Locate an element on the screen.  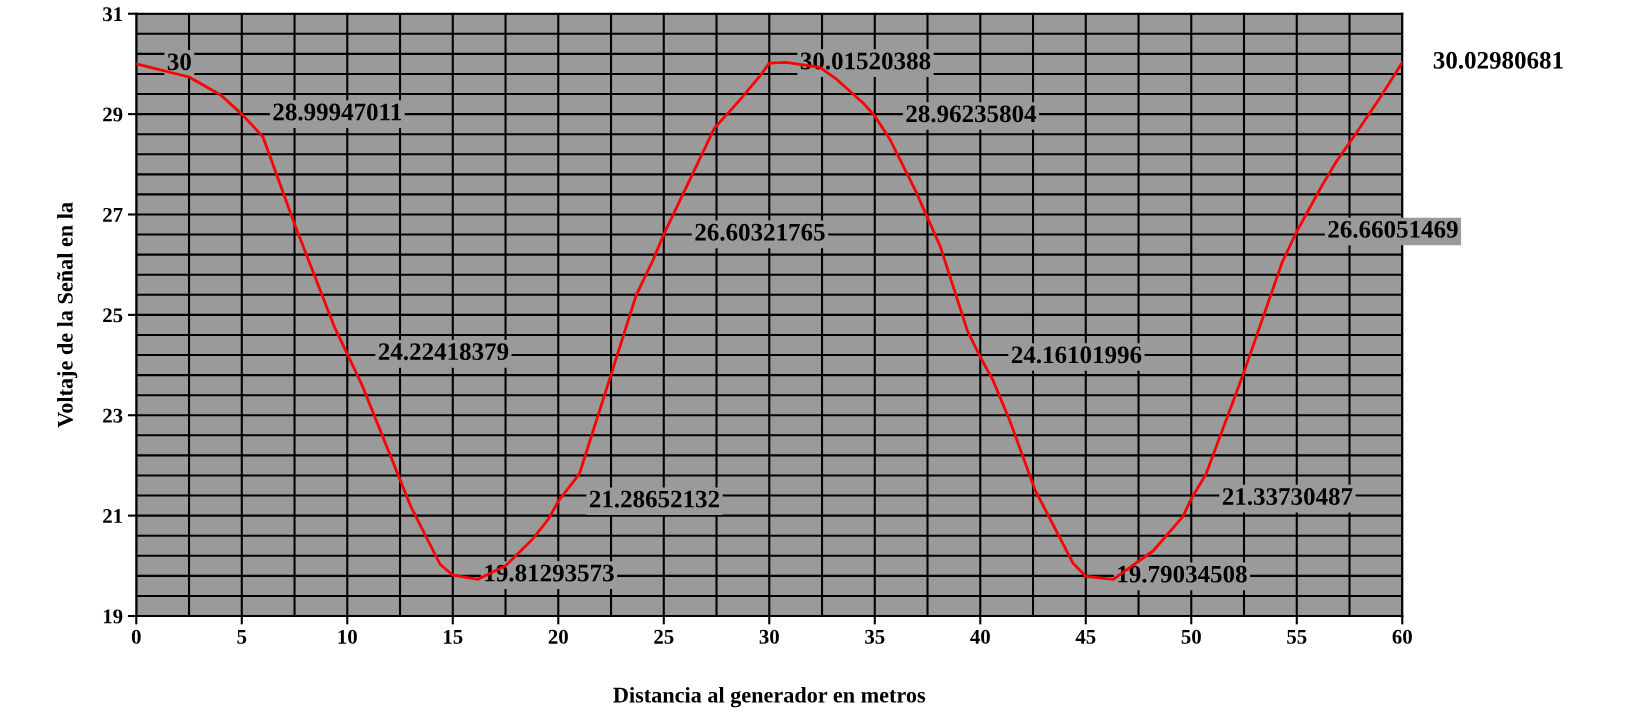
y-tick-label: 29 is located at coordinates (113, 114).